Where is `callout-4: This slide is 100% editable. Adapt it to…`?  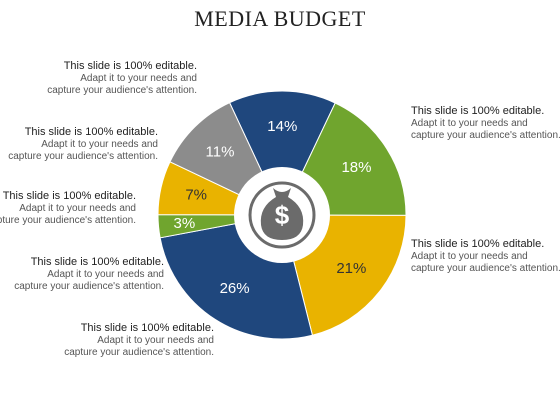
callout-4: This slide is 100% editable. Adapt it to… is located at coordinates (89, 274).